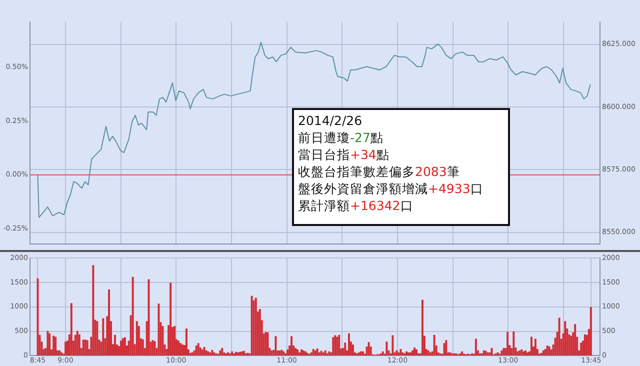 This screenshot has width=640, height=366. What do you see at coordinates (331, 120) in the screenshot?
I see `annotation: 2014/2/26` at bounding box center [331, 120].